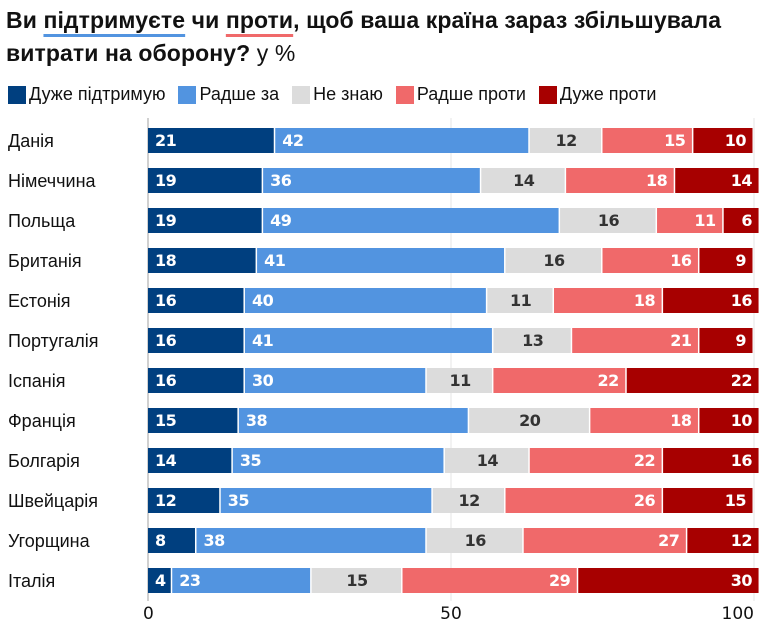  I want to click on category-label: Данія, so click(31, 141).